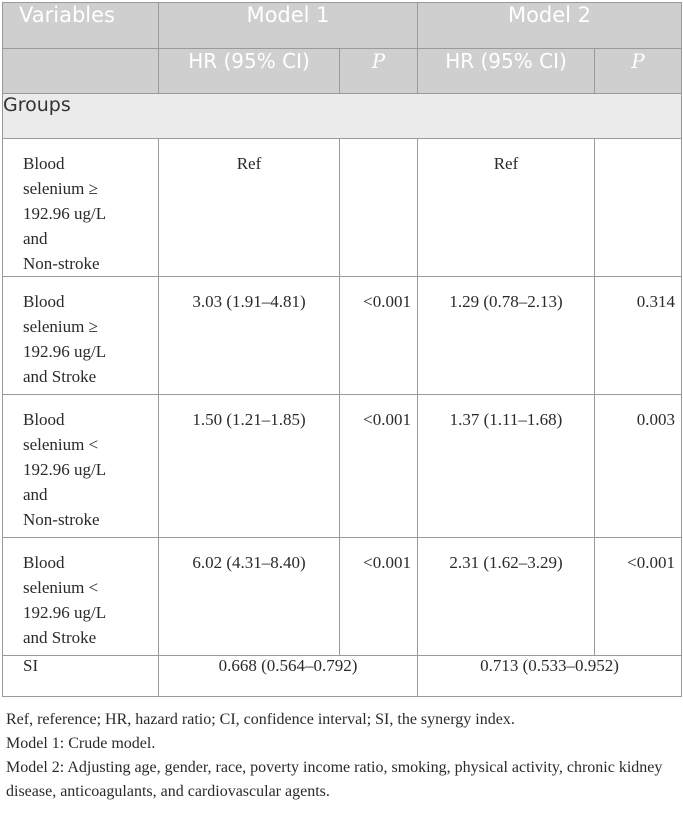  What do you see at coordinates (506, 466) in the screenshot?
I see `model2-hr-cell: 1.37 (1.11–1.68)` at bounding box center [506, 466].